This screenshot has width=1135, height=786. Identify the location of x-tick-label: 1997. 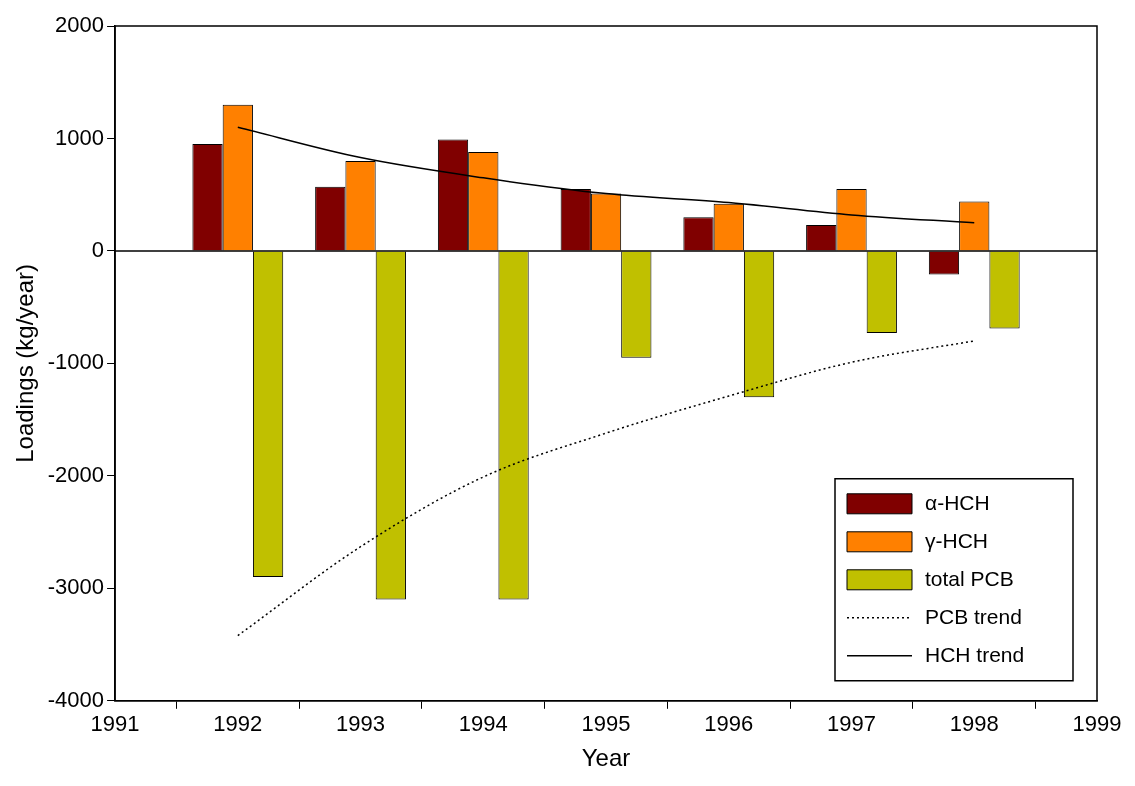
(851, 724).